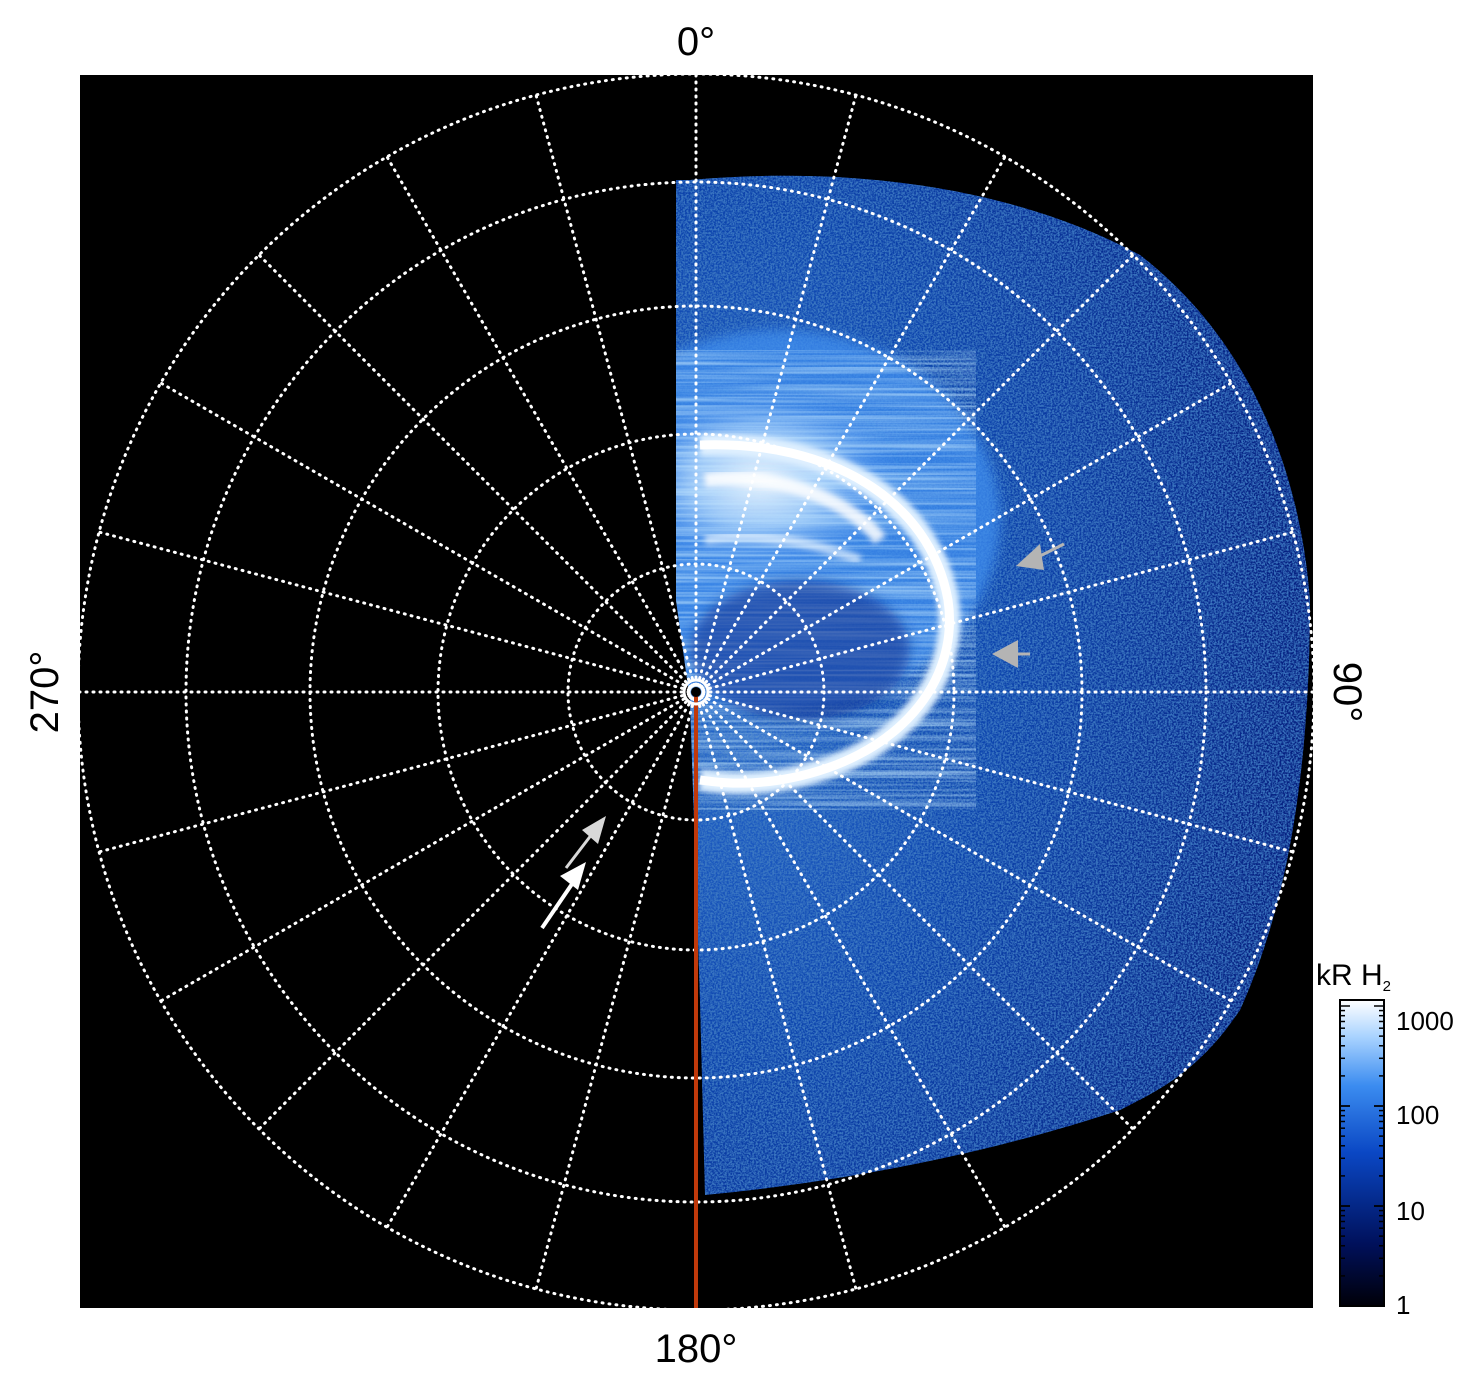 Image resolution: width=1481 pixels, height=1384 pixels. I want to click on label-right: 90°, so click(1347, 692).